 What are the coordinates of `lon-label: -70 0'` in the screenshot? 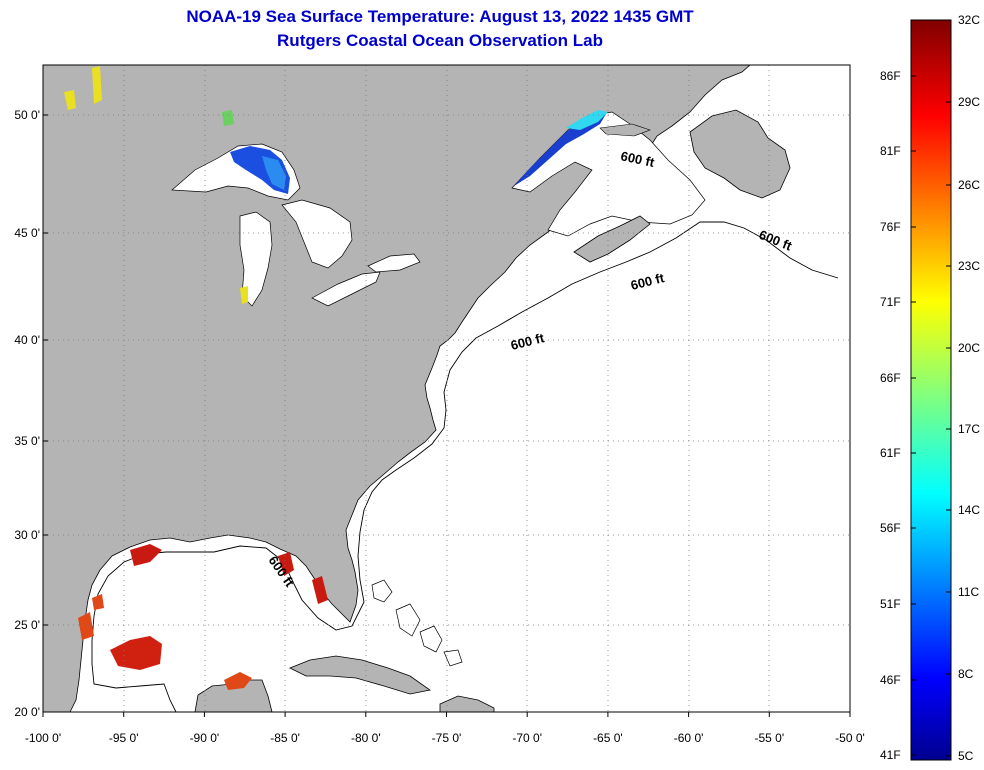 It's located at (527, 738).